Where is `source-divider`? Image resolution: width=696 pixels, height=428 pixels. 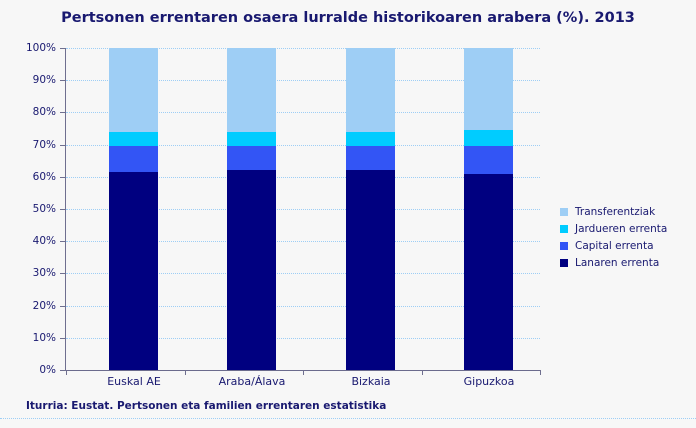 source-divider is located at coordinates (348, 418).